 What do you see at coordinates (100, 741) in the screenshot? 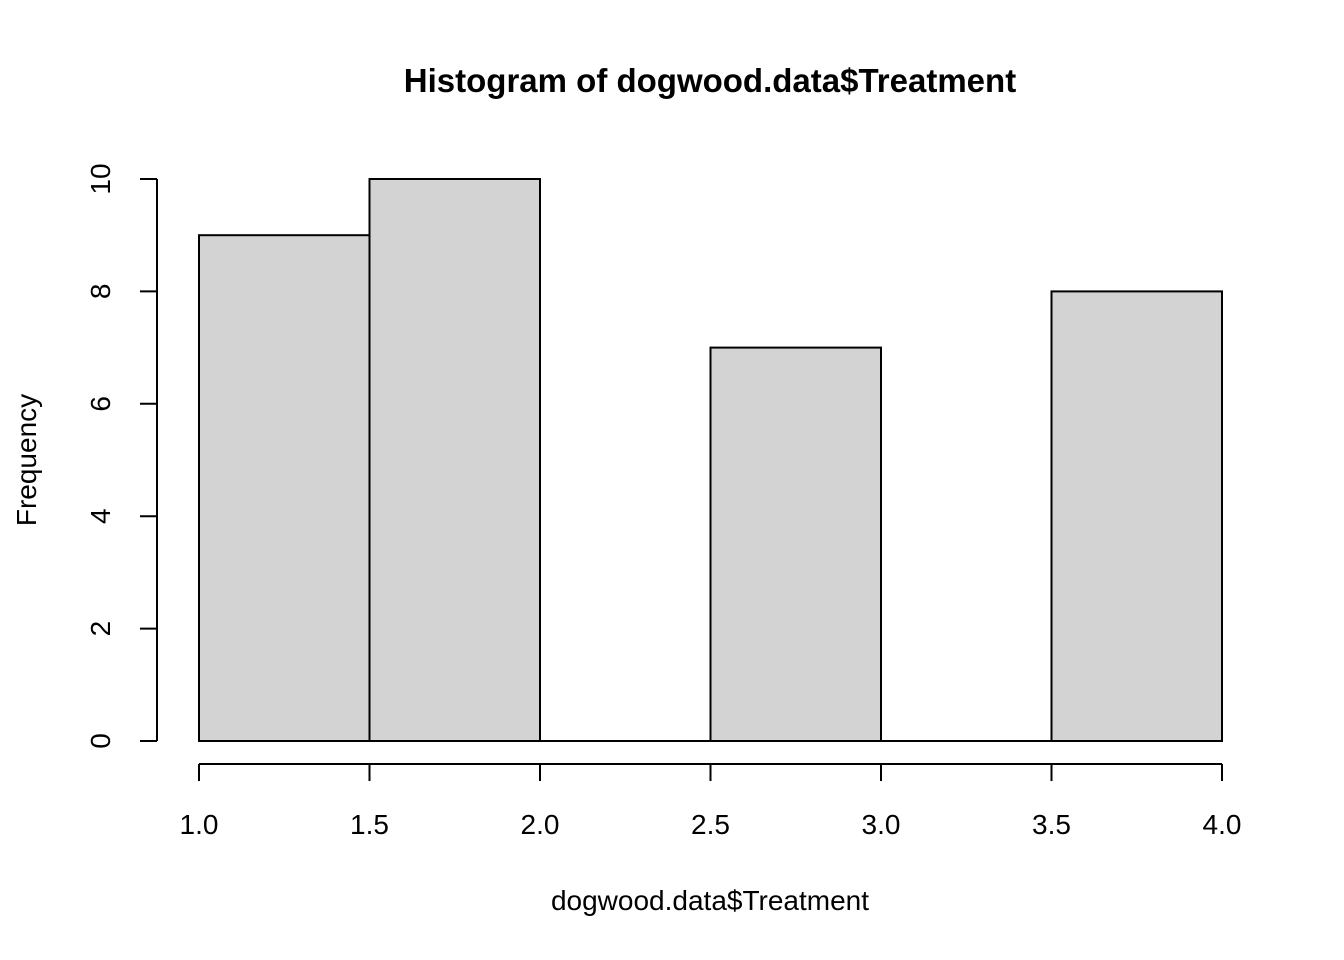
I see `y-tick-label-1: 0` at bounding box center [100, 741].